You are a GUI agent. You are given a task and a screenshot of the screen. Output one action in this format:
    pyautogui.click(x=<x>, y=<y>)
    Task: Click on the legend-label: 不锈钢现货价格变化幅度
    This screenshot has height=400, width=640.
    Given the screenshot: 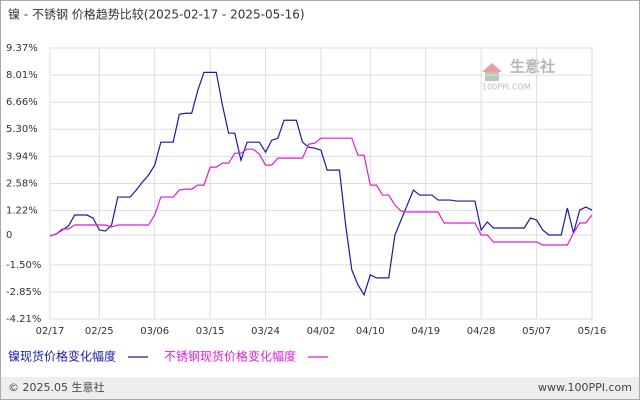 What is the action you would take?
    pyautogui.click(x=230, y=356)
    